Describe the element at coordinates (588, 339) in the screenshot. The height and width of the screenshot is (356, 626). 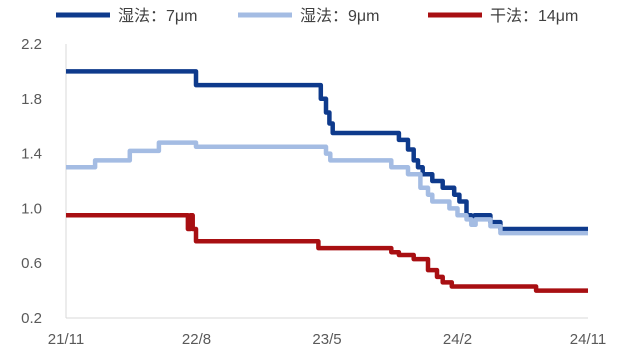
I see `x-tick-label: 24/11` at that location.